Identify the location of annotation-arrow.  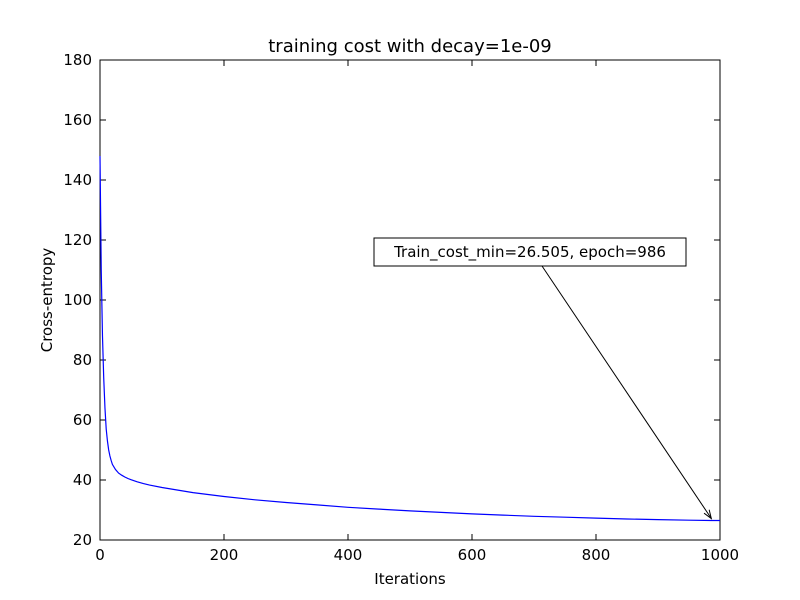
(626, 392).